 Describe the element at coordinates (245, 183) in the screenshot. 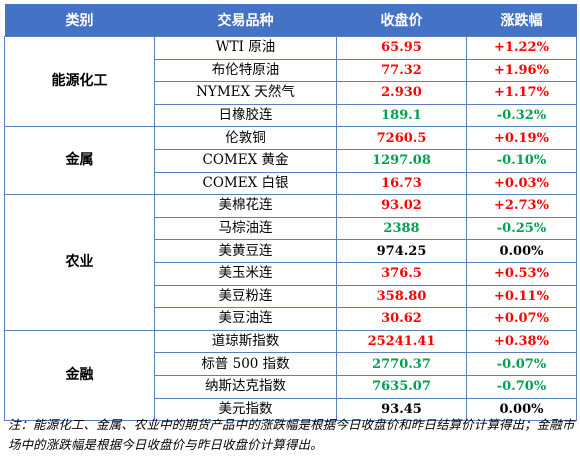

I see `product-name-cell: COMEX 白银` at that location.